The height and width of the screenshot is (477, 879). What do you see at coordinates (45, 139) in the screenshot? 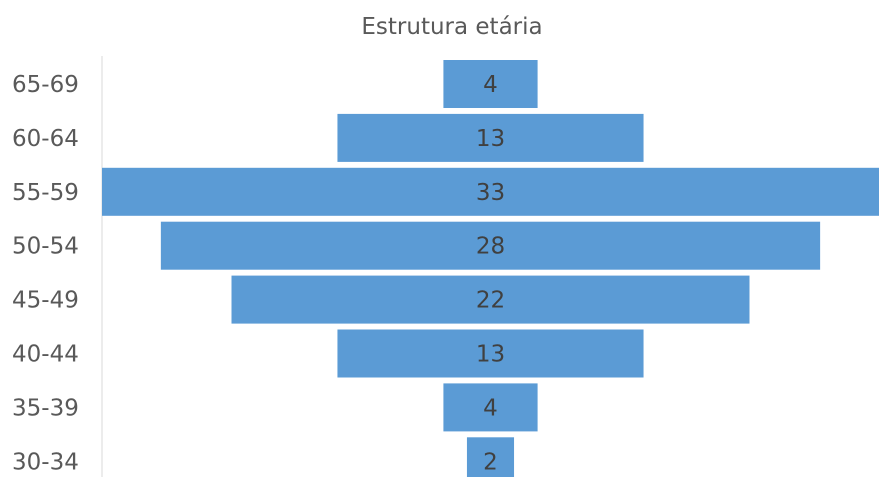
I see `category-tick-label: 60-64` at bounding box center [45, 139].